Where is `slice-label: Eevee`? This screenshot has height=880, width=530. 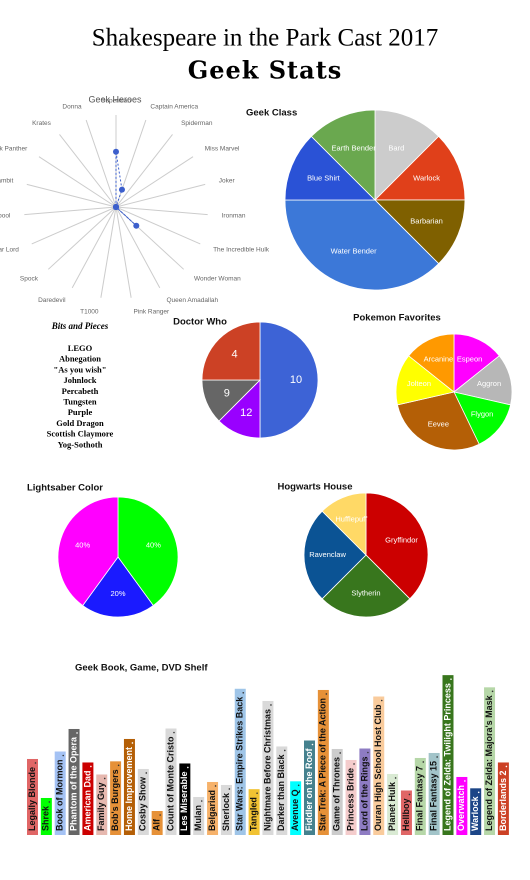
slice-label: Eevee is located at coordinates (438, 423).